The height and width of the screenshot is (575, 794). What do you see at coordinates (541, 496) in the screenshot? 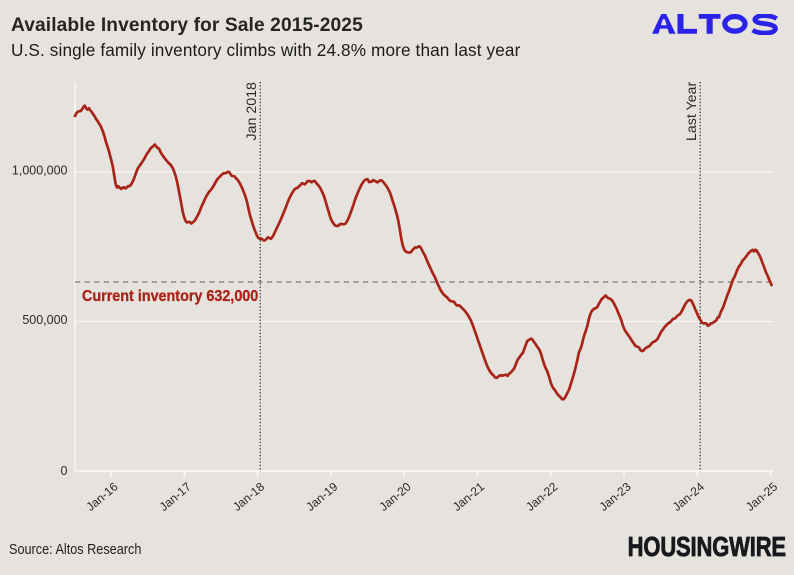
I see `svg-text: Jan-22` at bounding box center [541, 496].